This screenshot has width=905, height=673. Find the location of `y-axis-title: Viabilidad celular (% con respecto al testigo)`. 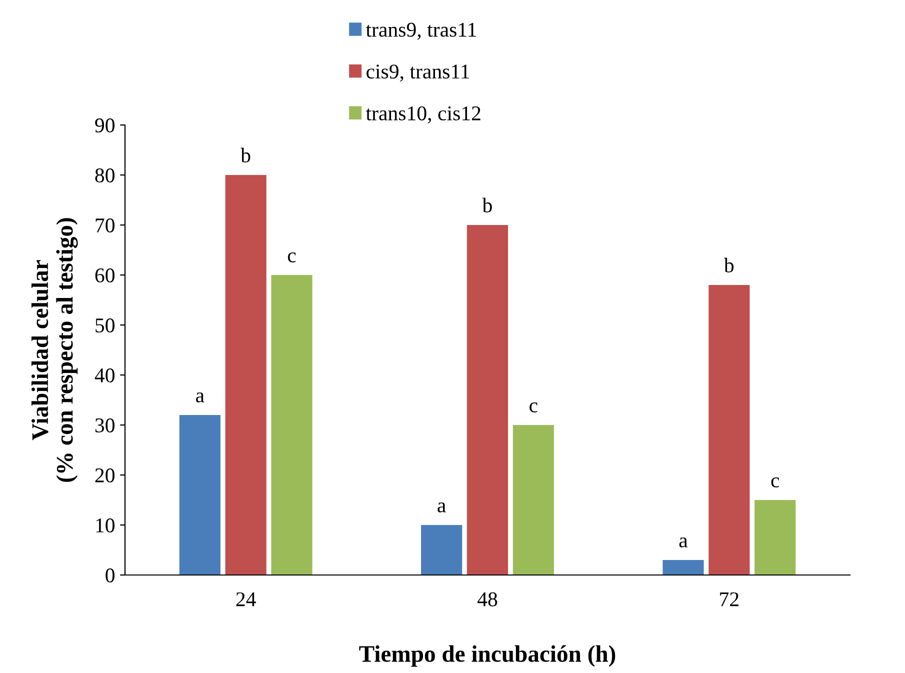

y-axis-title: Viabilidad celular (% con respecto al testigo) is located at coordinates (54, 350).